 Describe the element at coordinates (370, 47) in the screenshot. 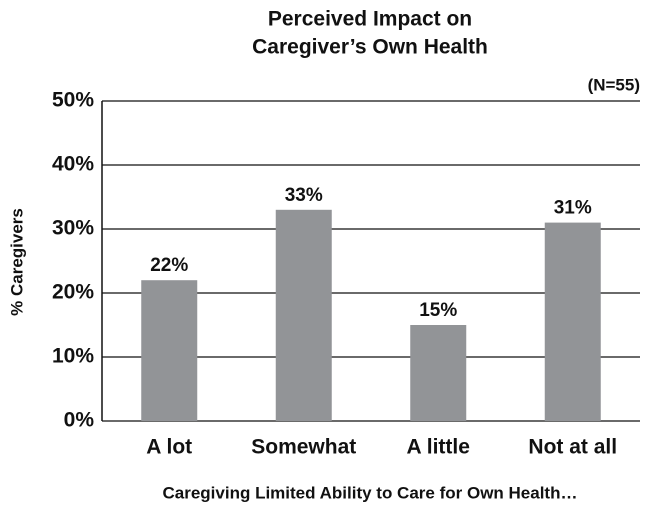

I see `chart-title: Caregiver’s Own Health` at that location.